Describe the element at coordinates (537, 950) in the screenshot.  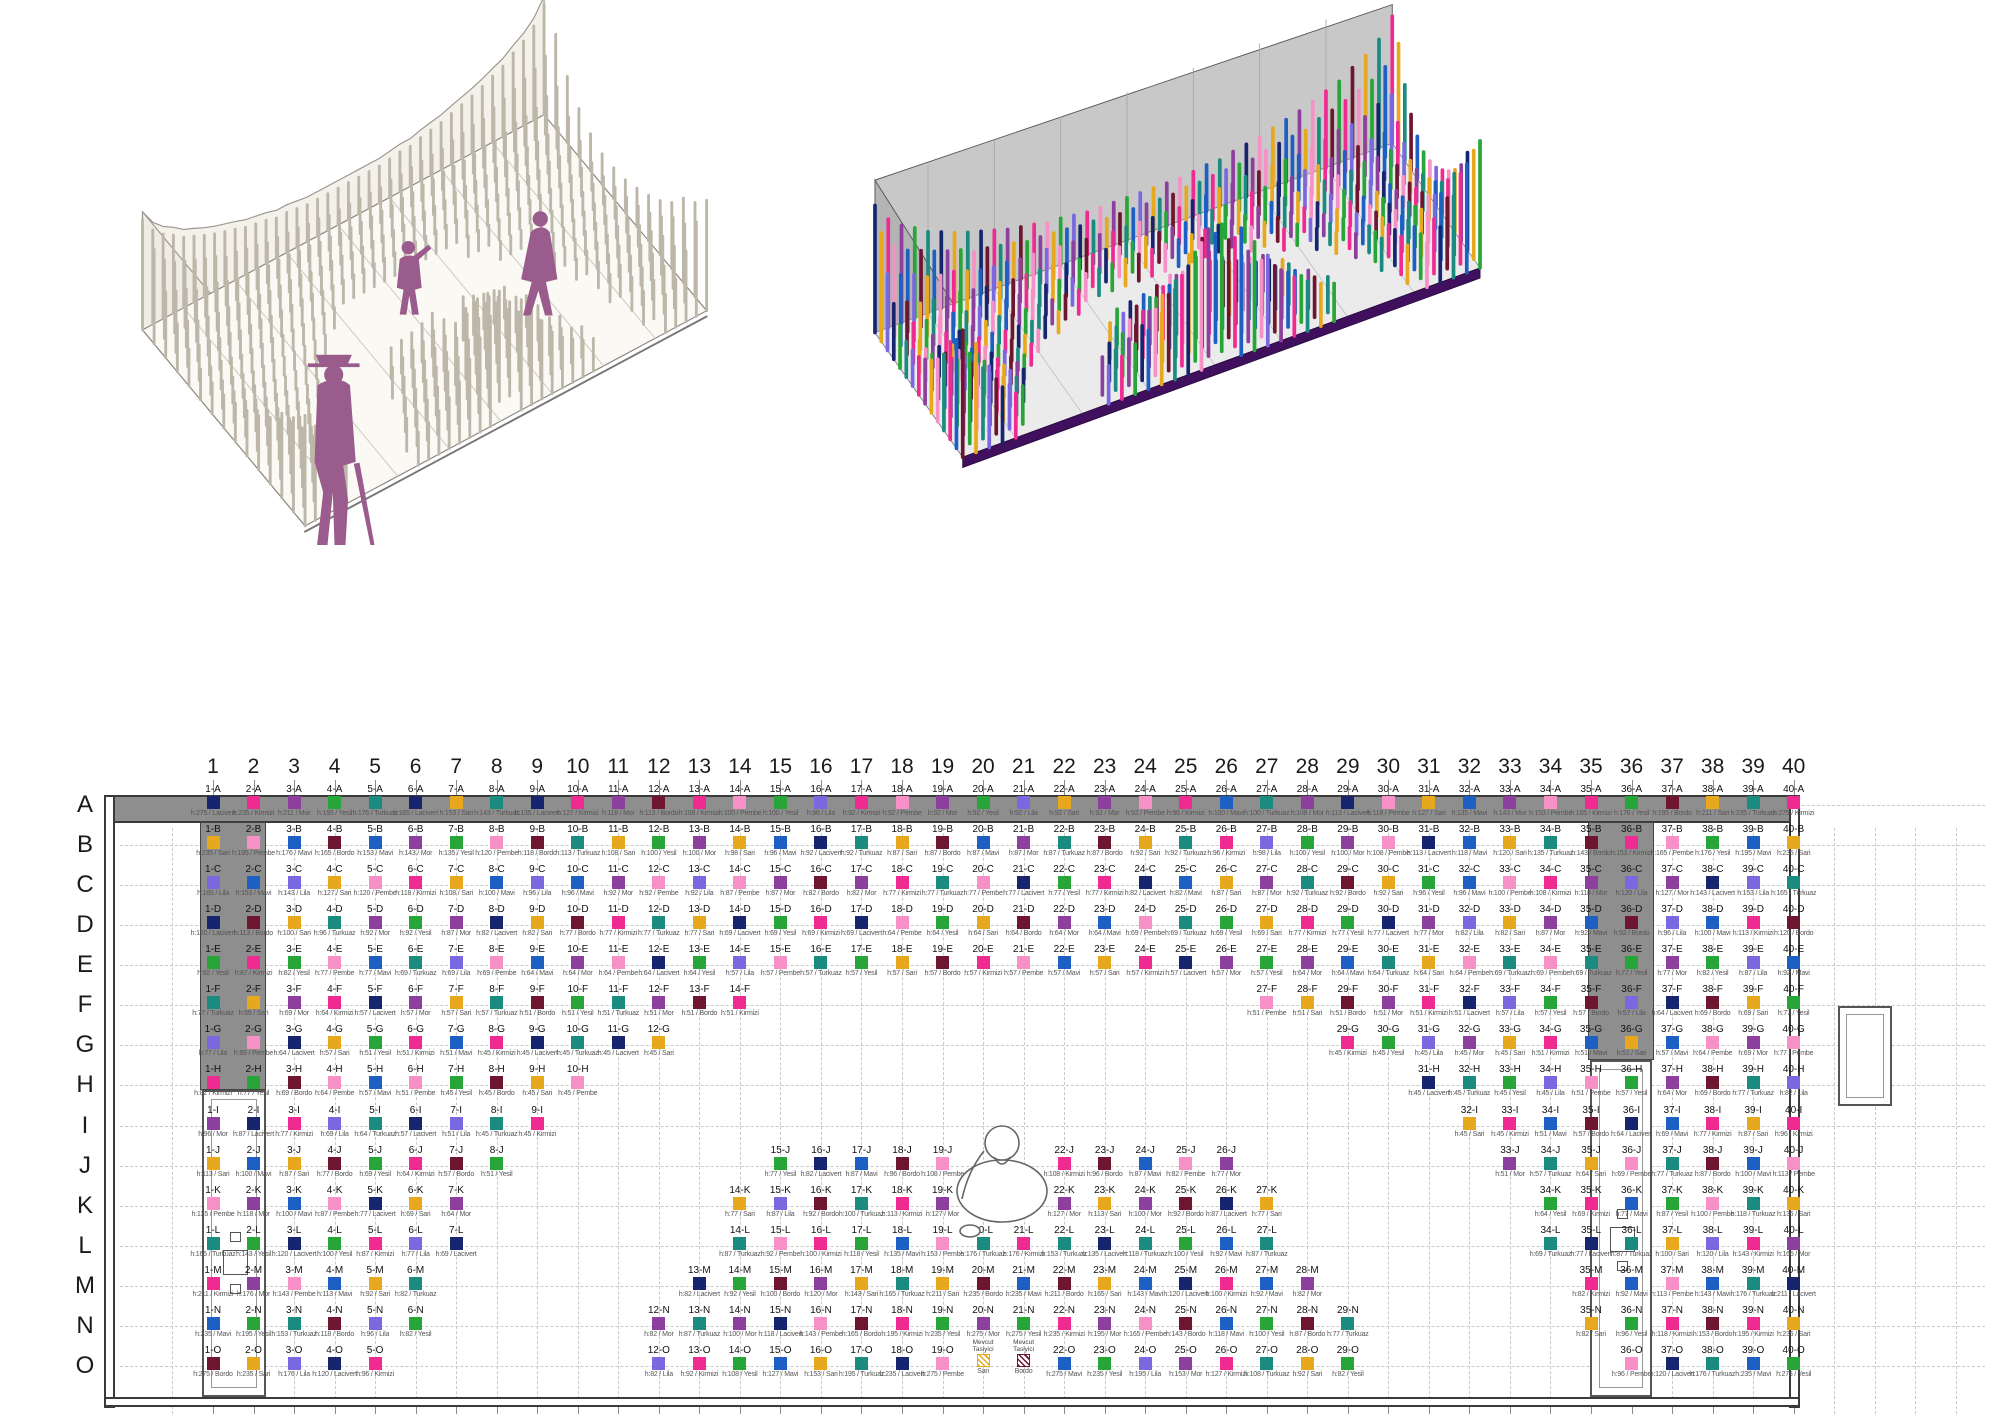
I see `cell-id: 9-E` at that location.